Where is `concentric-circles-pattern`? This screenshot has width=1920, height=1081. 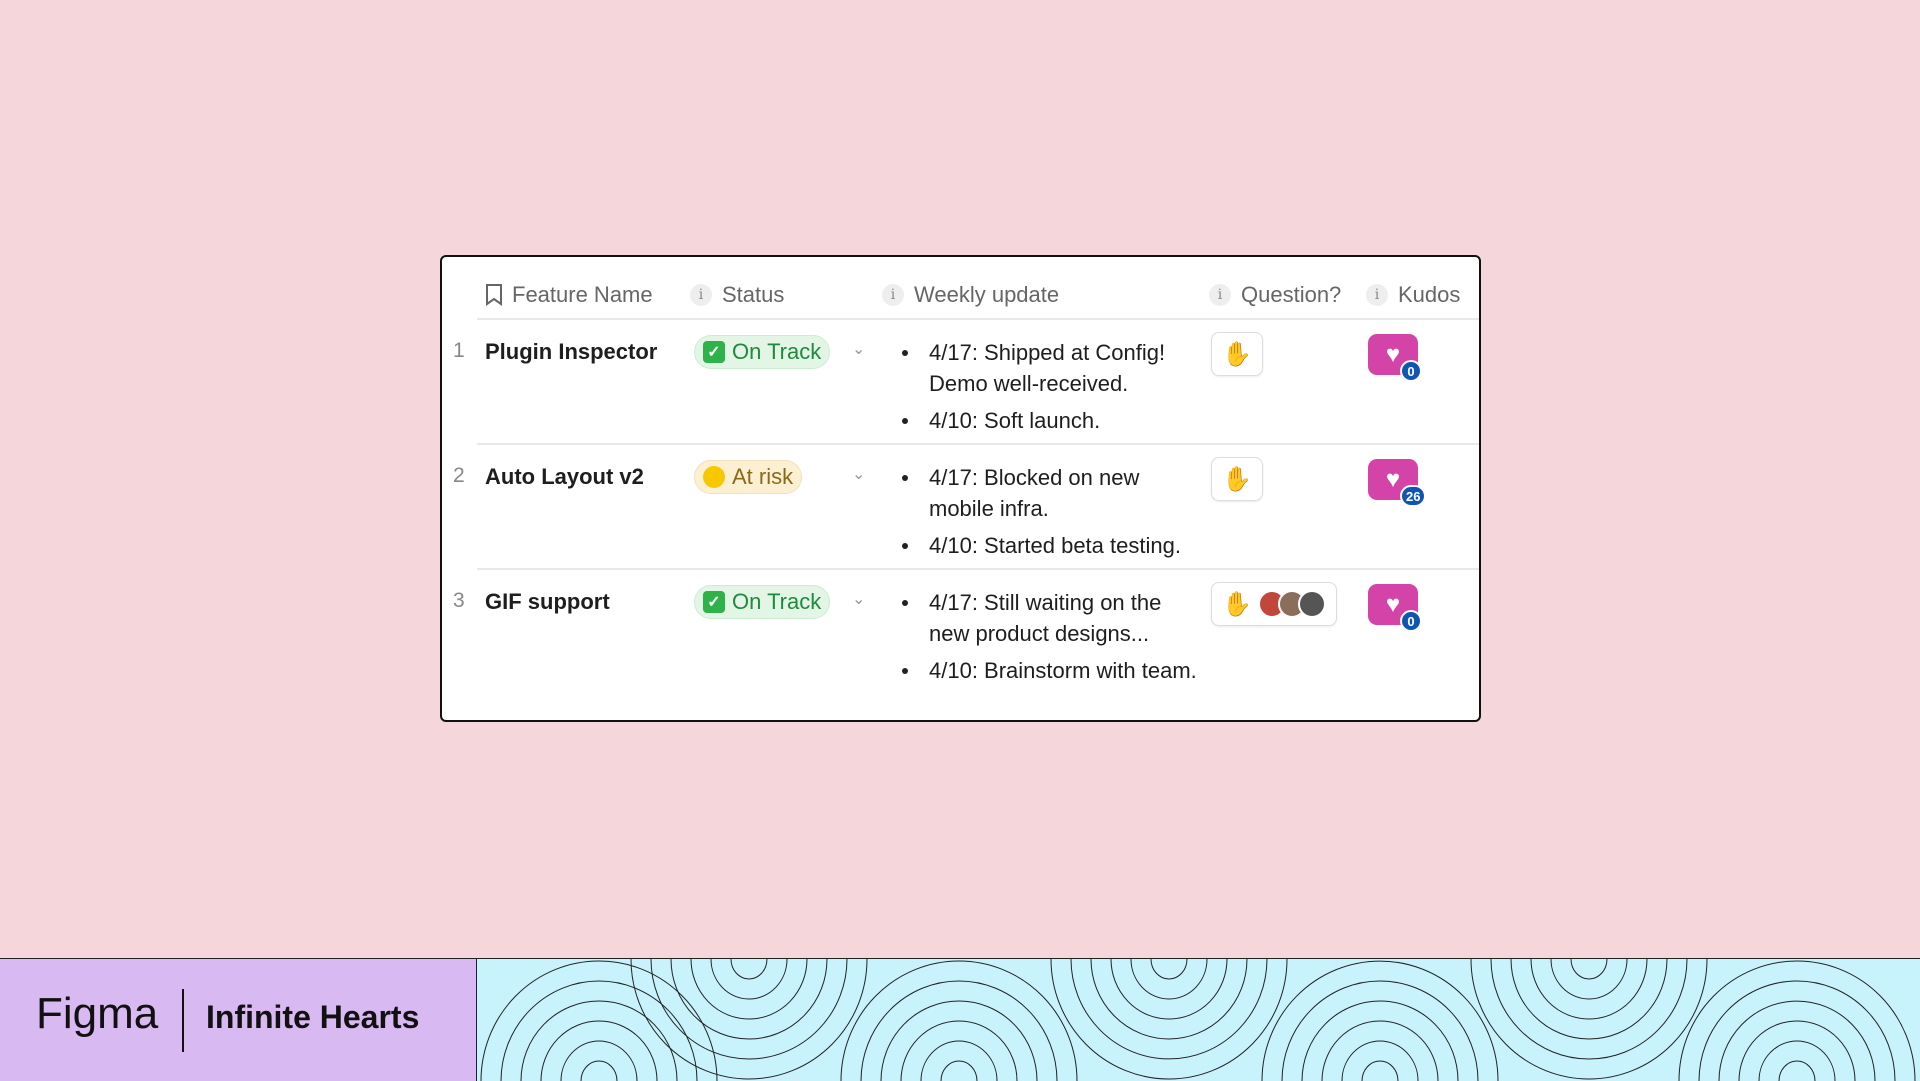 concentric-circles-pattern is located at coordinates (1198, 1020).